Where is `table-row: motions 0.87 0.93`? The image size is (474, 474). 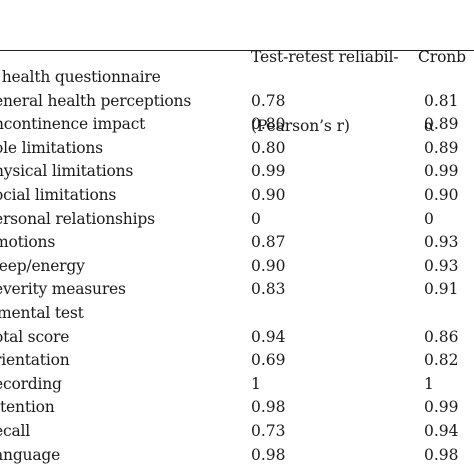 table-row: motions 0.87 0.93 is located at coordinates (237, 243).